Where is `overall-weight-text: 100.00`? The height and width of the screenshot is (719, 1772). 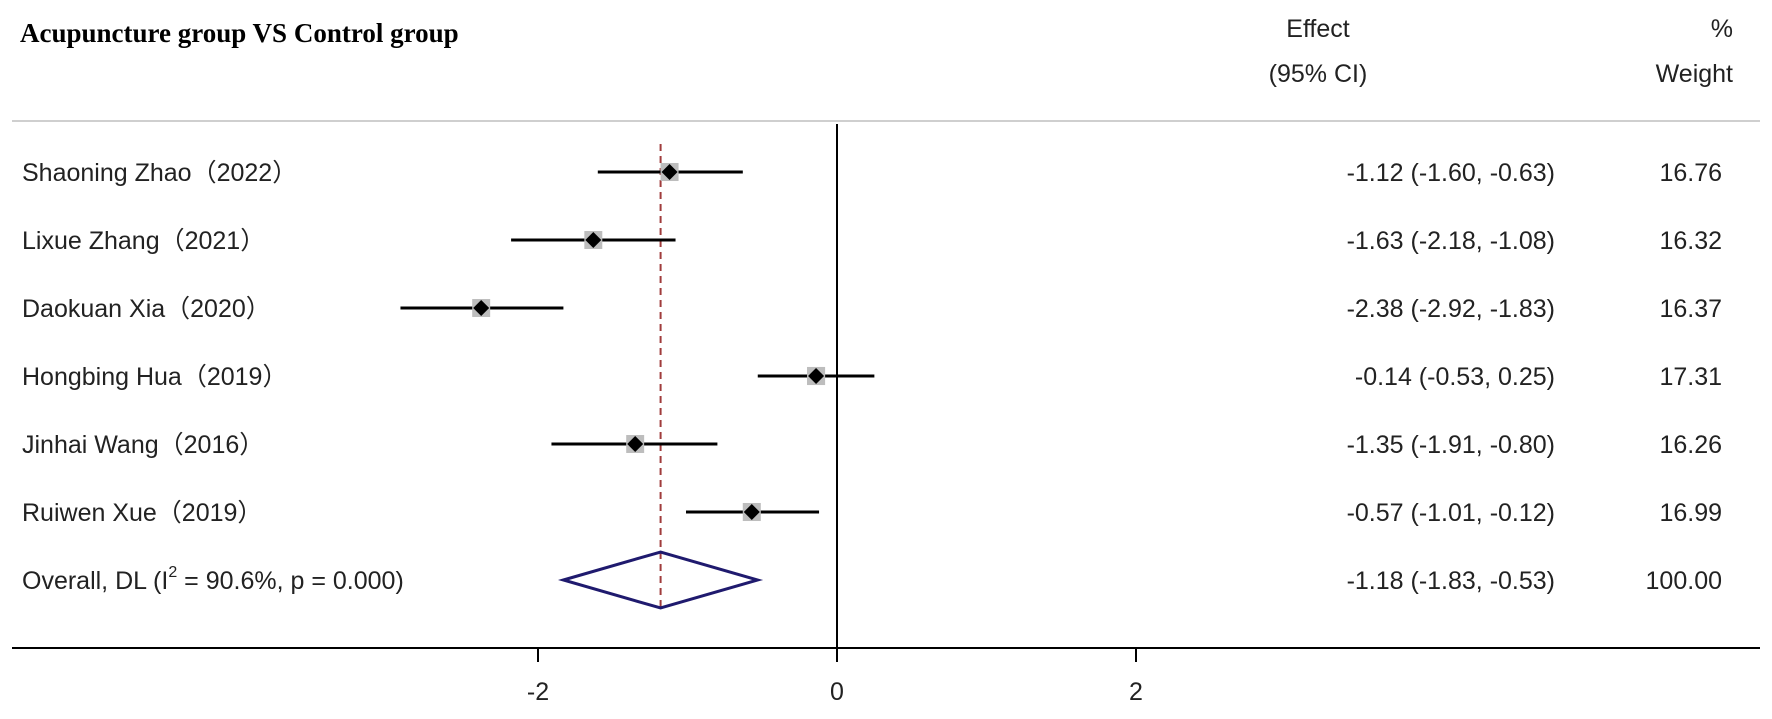 overall-weight-text: 100.00 is located at coordinates (1684, 581).